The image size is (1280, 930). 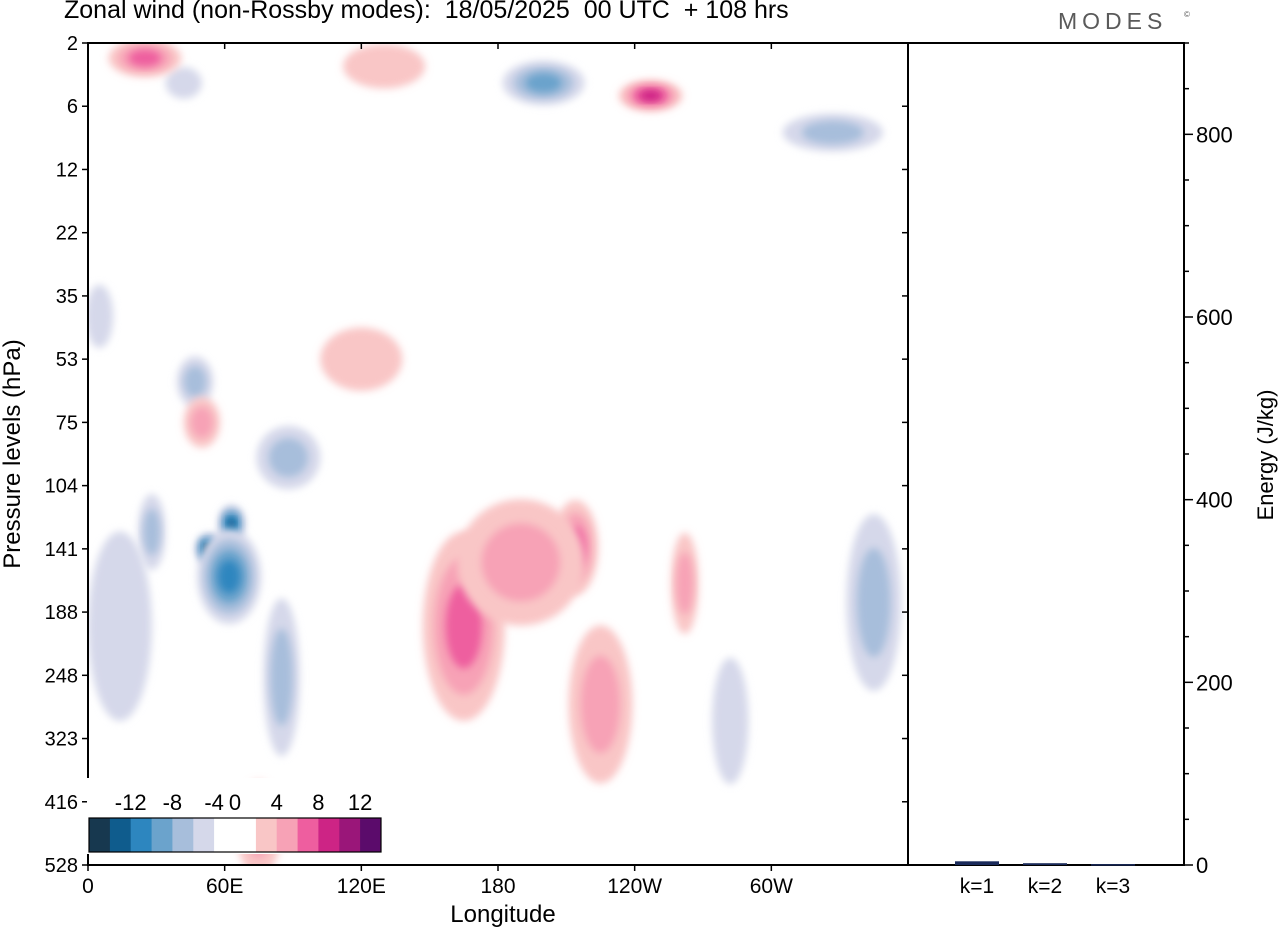 I want to click on y-tick-label: 104, so click(x=61, y=487).